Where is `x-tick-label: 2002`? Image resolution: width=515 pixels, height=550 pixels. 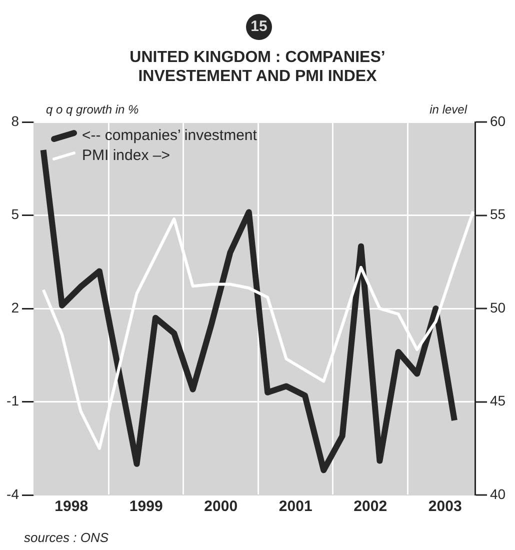
x-tick-label: 2002 is located at coordinates (371, 507).